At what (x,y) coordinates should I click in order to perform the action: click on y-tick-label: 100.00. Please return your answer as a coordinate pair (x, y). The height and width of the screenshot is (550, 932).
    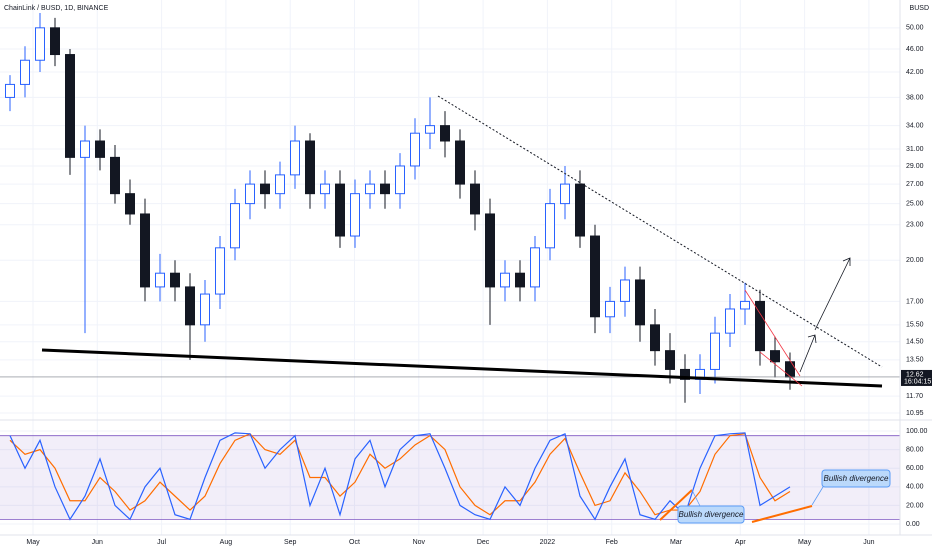
    Looking at the image, I should click on (917, 431).